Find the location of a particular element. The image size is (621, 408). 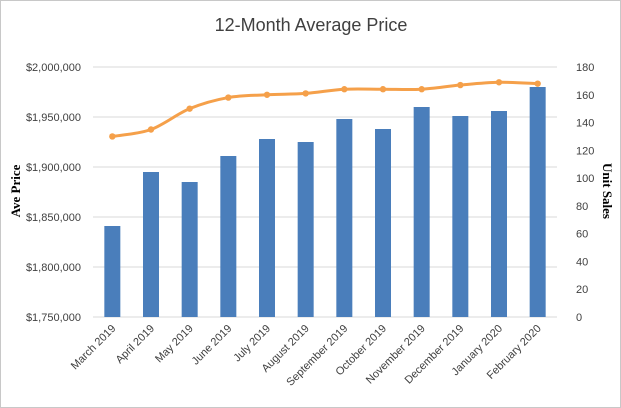

right-tick-label: 60 is located at coordinates (582, 235).